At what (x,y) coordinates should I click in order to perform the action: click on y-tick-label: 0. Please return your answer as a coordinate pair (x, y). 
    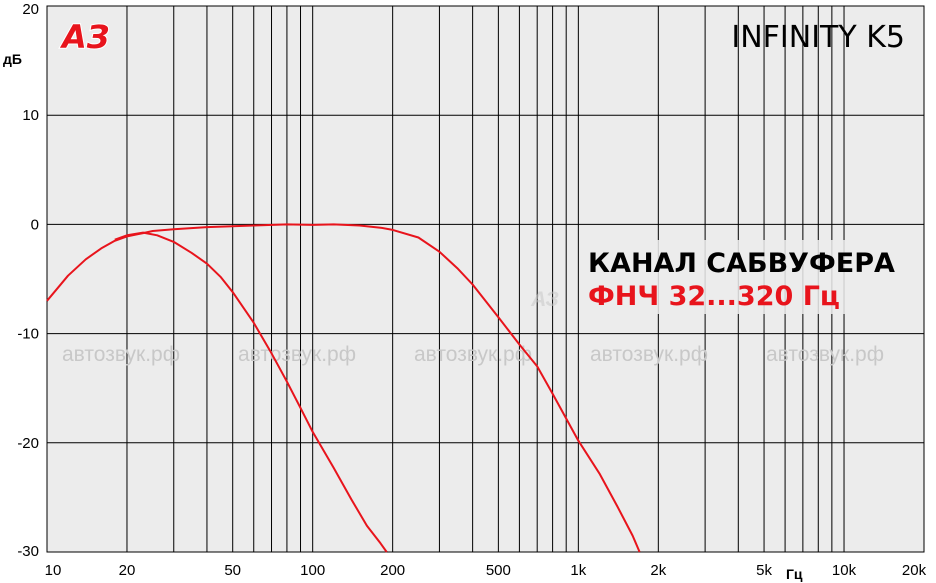
    Looking at the image, I should click on (35, 224).